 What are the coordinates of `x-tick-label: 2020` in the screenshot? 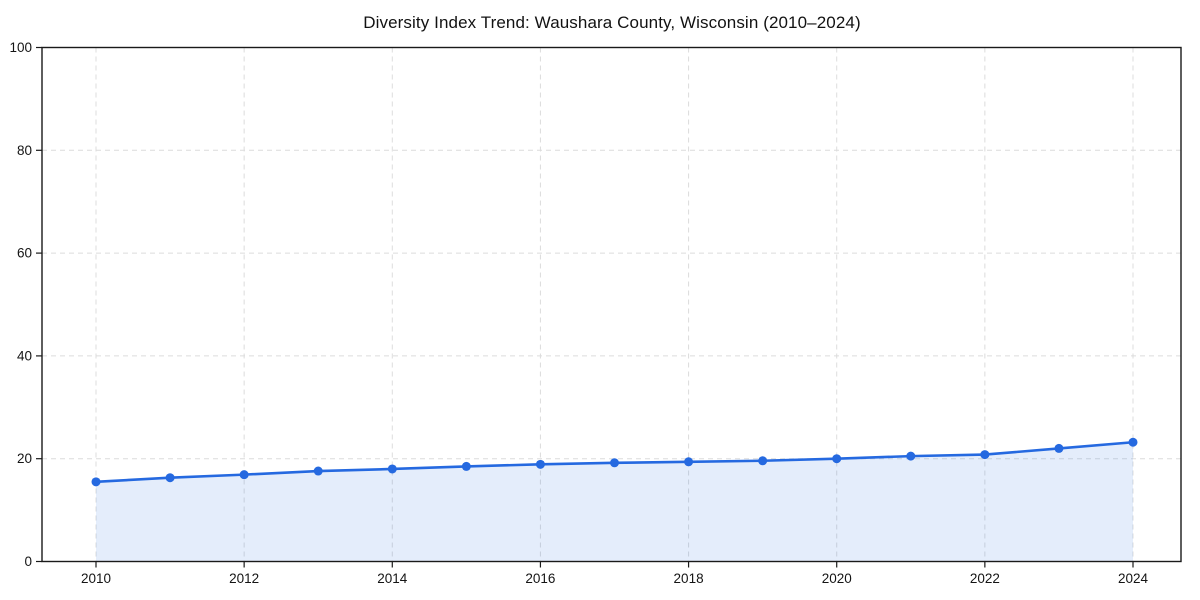 It's located at (837, 578).